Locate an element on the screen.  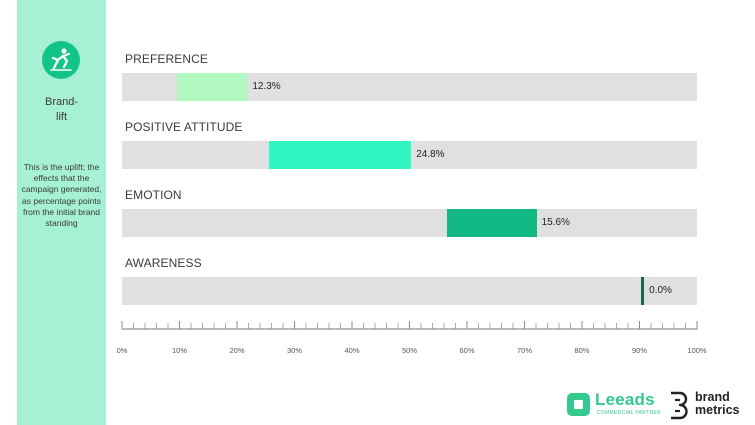
category-label: AWARENESS is located at coordinates (163, 263).